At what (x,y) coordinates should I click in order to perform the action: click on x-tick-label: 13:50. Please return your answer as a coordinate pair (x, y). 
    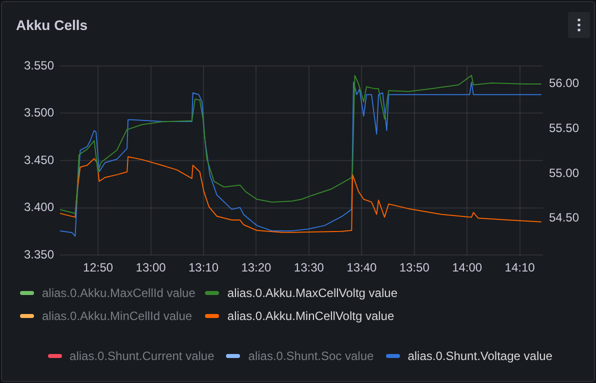
    Looking at the image, I should click on (414, 267).